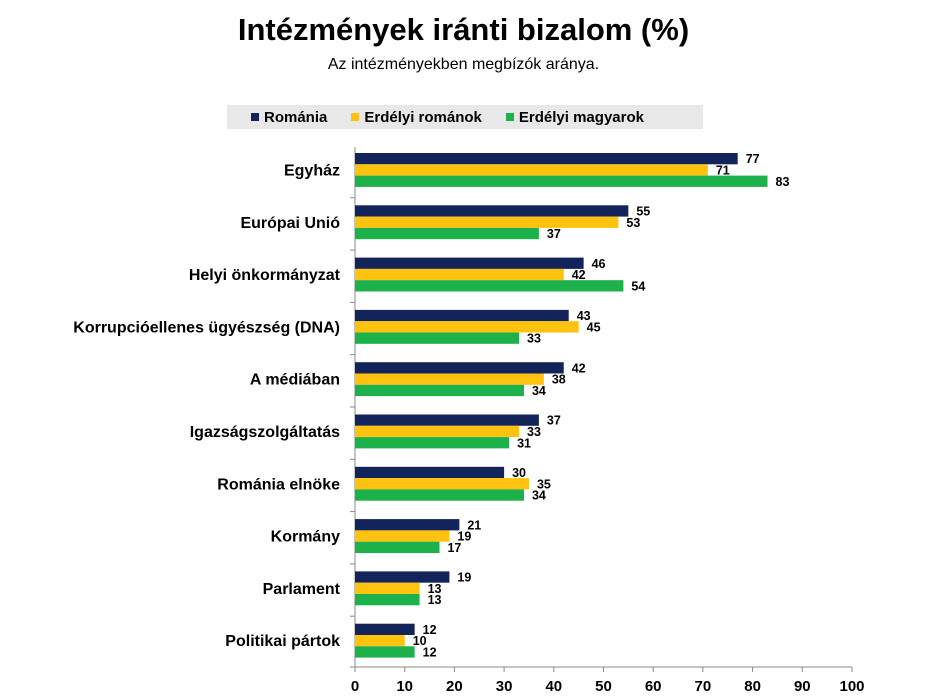 This screenshot has width=927, height=697. Describe the element at coordinates (437, 338) in the screenshot. I see `bar-erdelyi-magyarok-korrupcioellenes-ugyeszseg-dna` at that location.